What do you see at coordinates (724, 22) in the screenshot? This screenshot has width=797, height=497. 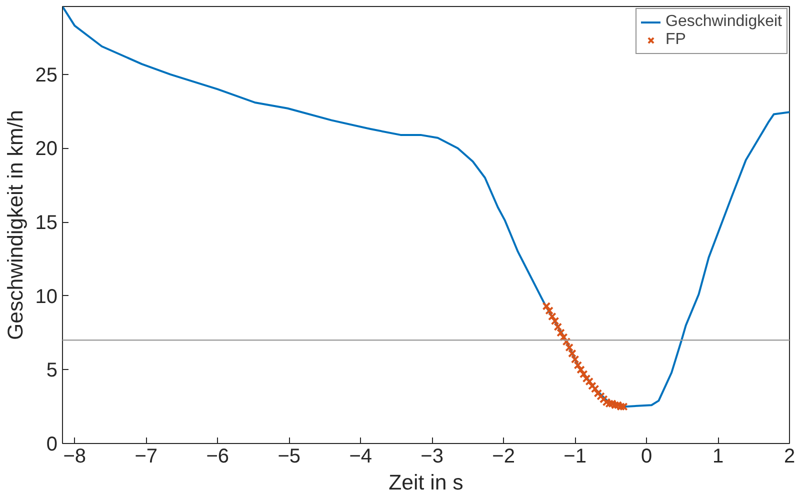 I see `legend-label: Geschwindigkeit` at bounding box center [724, 22].